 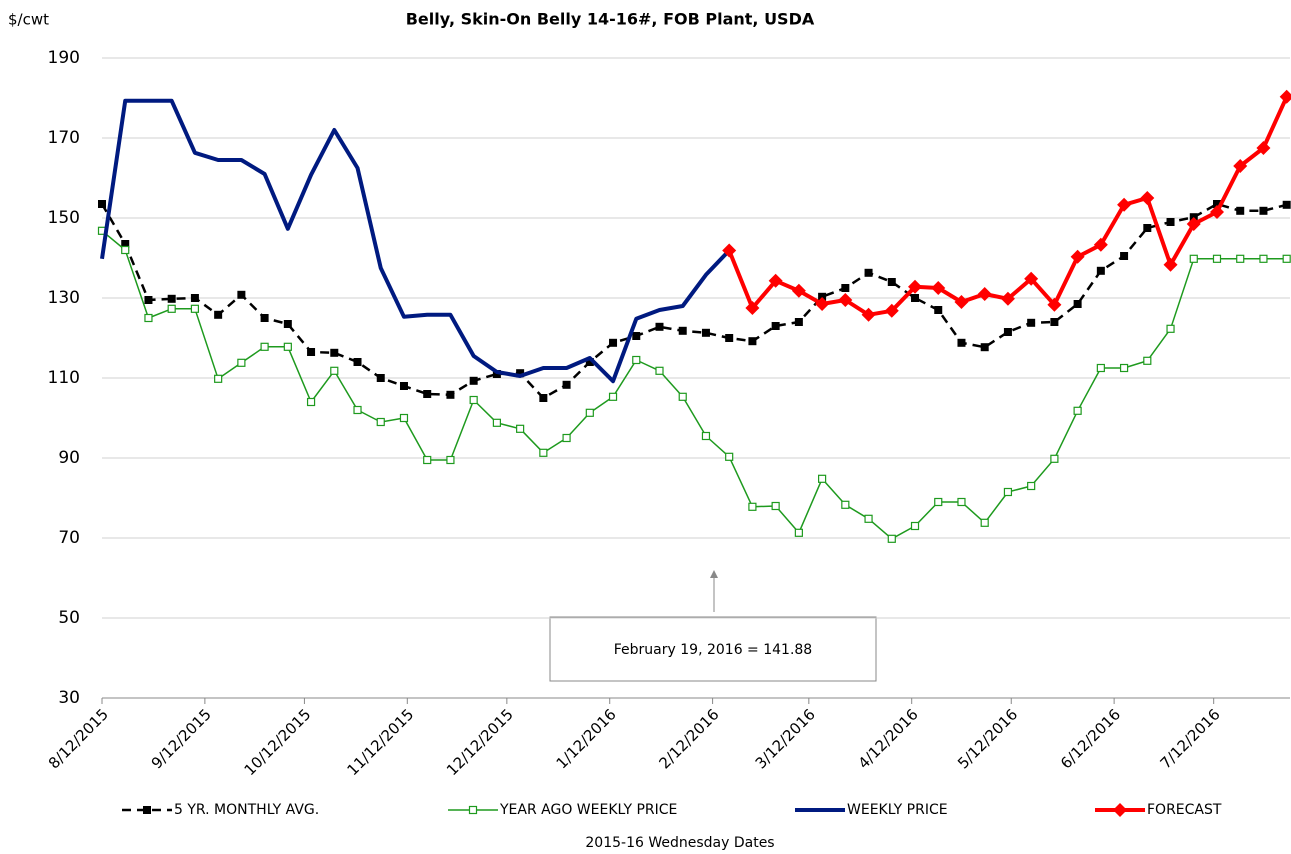 I want to click on y-tick-label: 50, so click(x=69, y=618).